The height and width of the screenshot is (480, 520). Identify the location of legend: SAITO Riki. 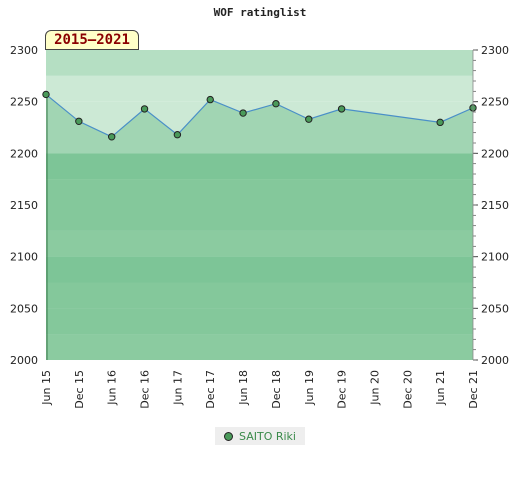
(260, 436).